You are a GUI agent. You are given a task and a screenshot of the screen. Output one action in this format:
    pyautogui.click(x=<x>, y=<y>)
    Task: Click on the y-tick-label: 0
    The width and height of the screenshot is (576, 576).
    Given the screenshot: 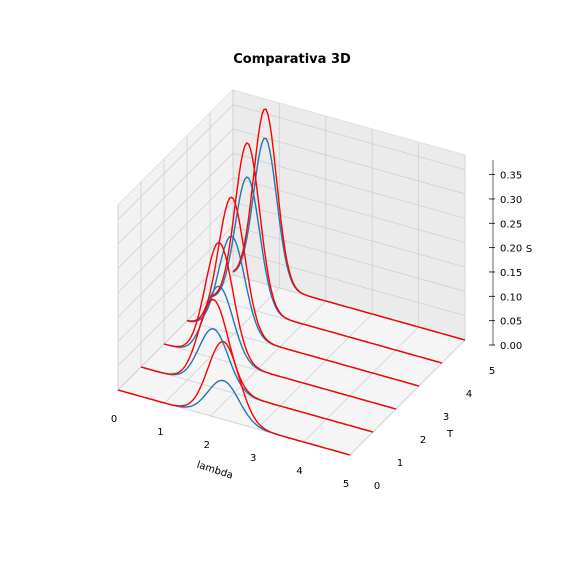 What is the action you would take?
    pyautogui.click(x=377, y=486)
    